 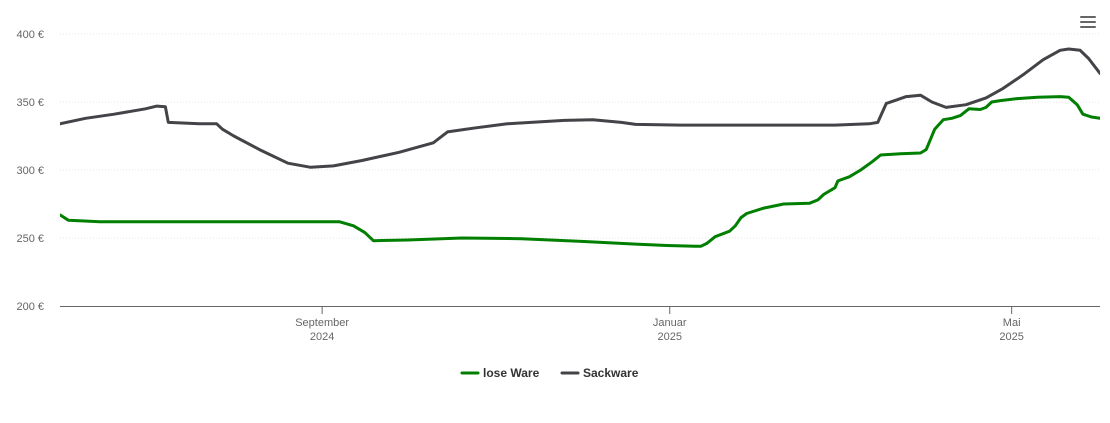 I want to click on y-tick-label: 400 €, so click(x=30, y=35).